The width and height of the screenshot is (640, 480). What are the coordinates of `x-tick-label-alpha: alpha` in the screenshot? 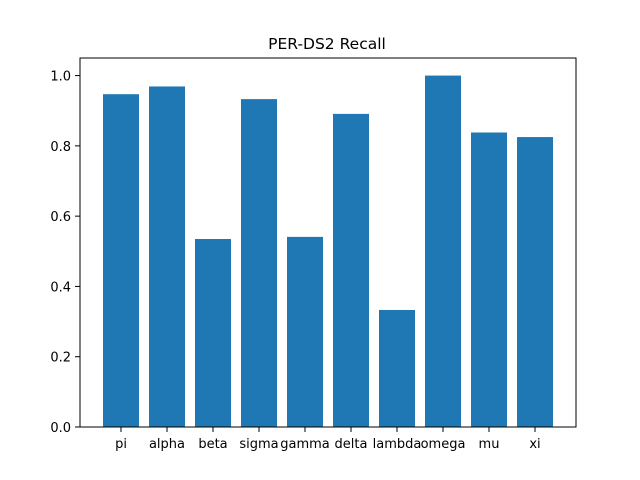 It's located at (167, 444).